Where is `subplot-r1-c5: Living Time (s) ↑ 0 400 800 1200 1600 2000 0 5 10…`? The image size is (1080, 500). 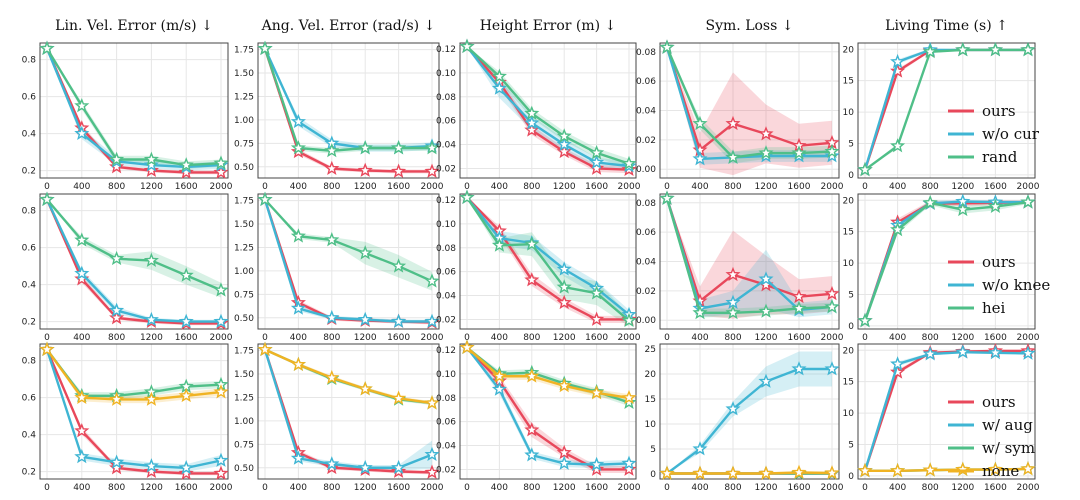
subplot-r1-c5: Living Time (s) ↑ 0 400 800 1200 1600 2000 0 5 10… is located at coordinates (941, 105).